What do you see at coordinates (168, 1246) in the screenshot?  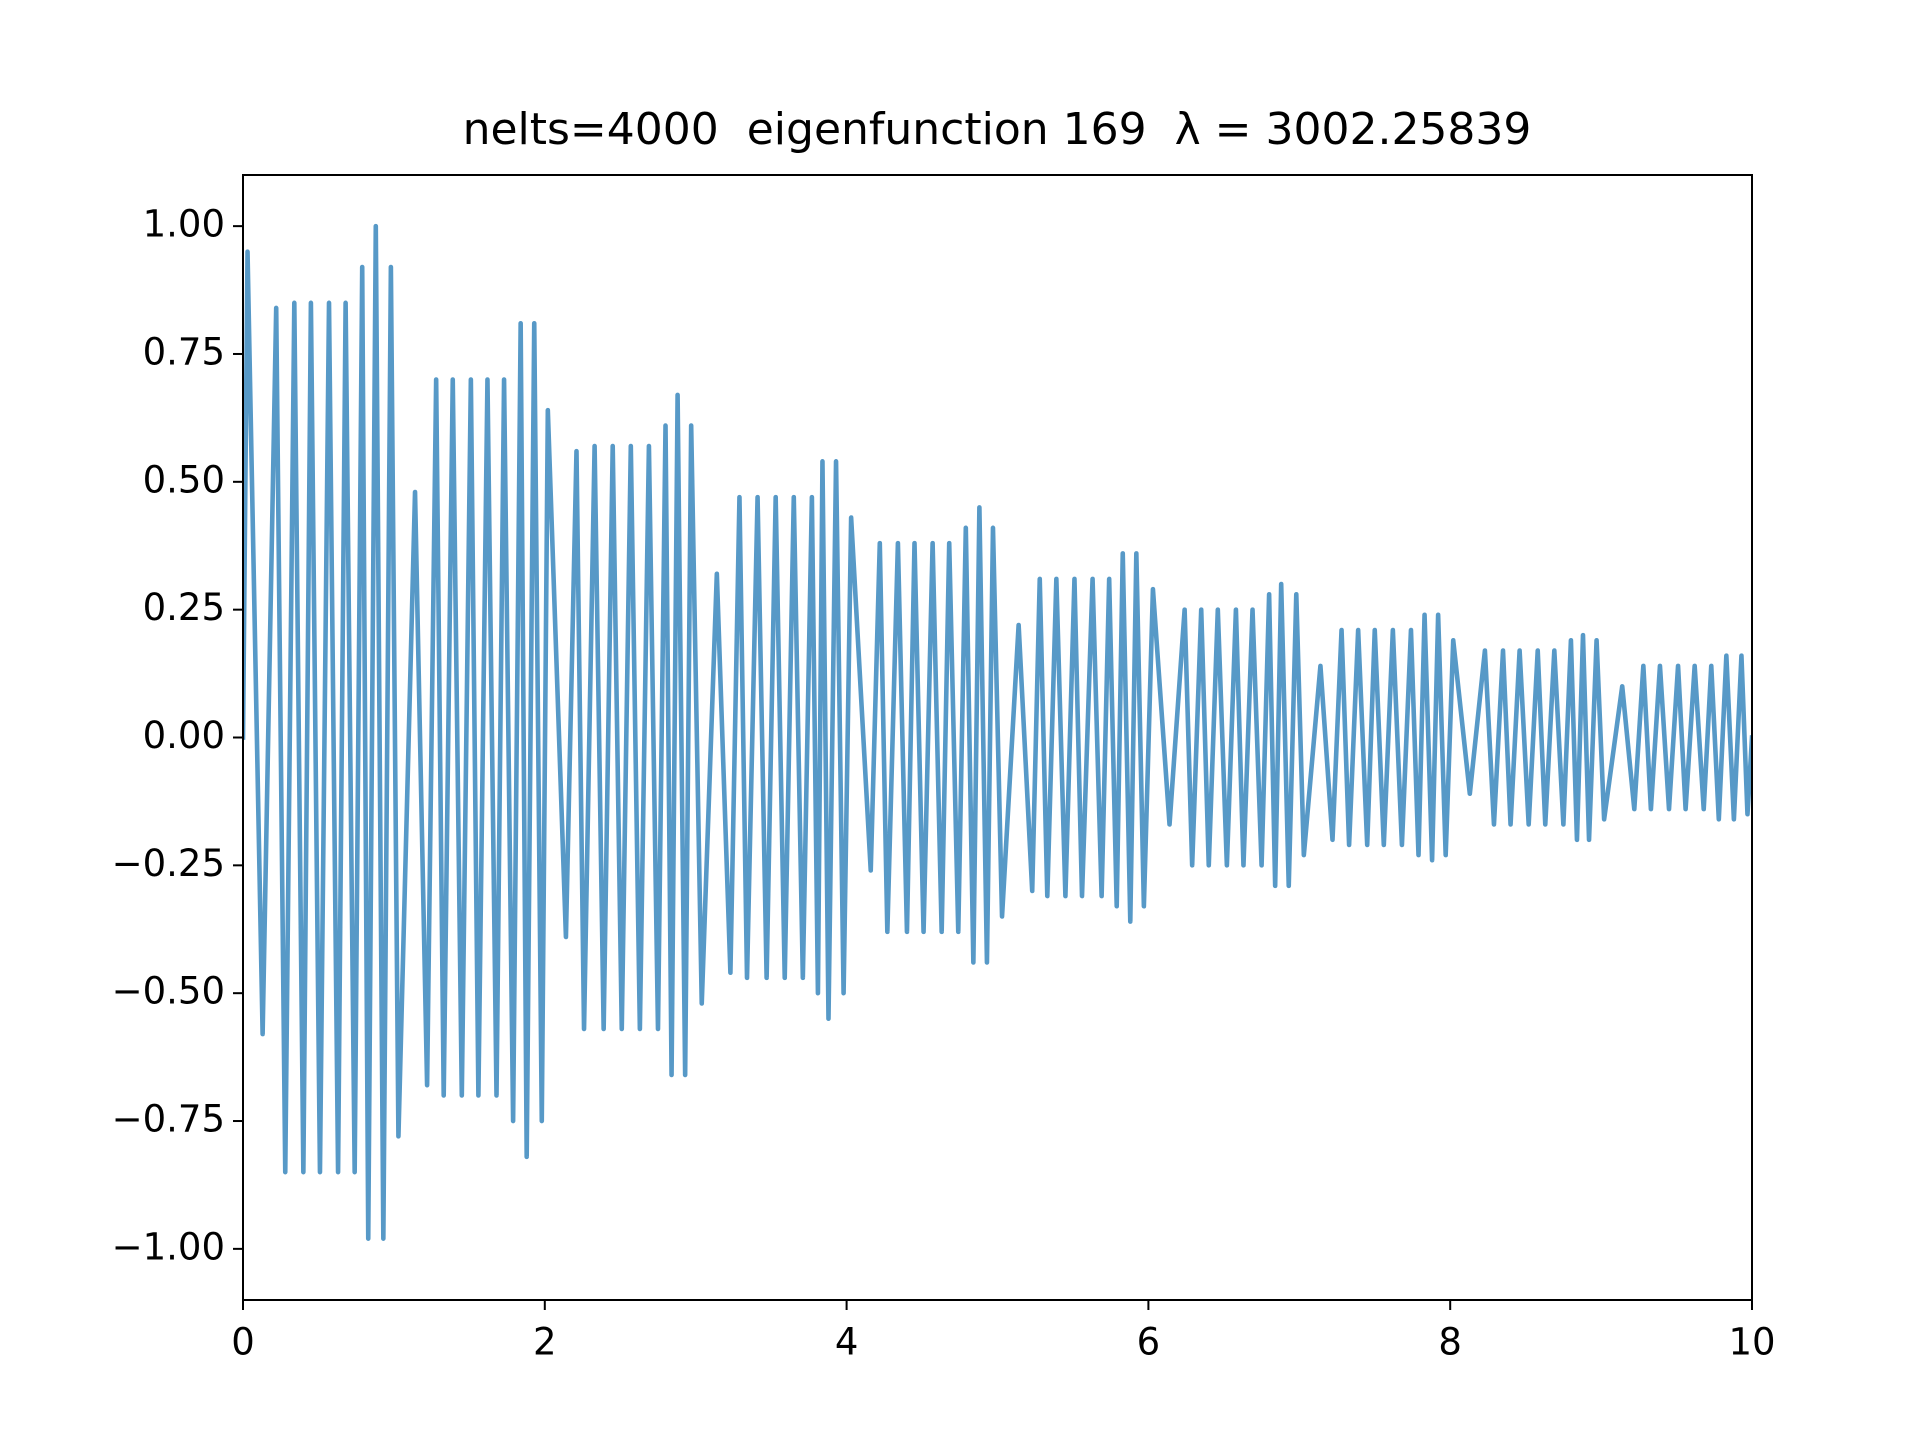 I see `y-tick-label: −1.00` at bounding box center [168, 1246].